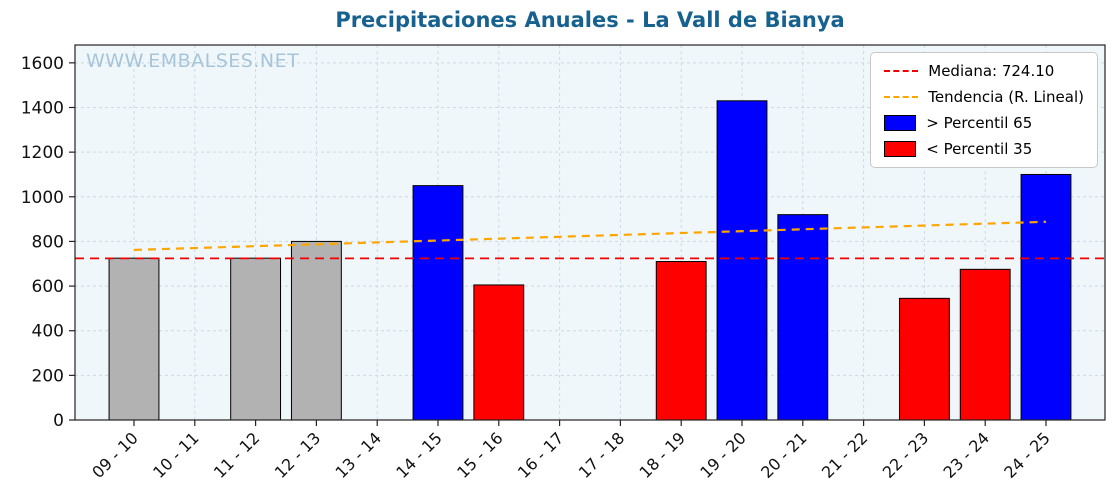  What do you see at coordinates (979, 149) in the screenshot?
I see `legend-p35-label: < Percentil 35` at bounding box center [979, 149].